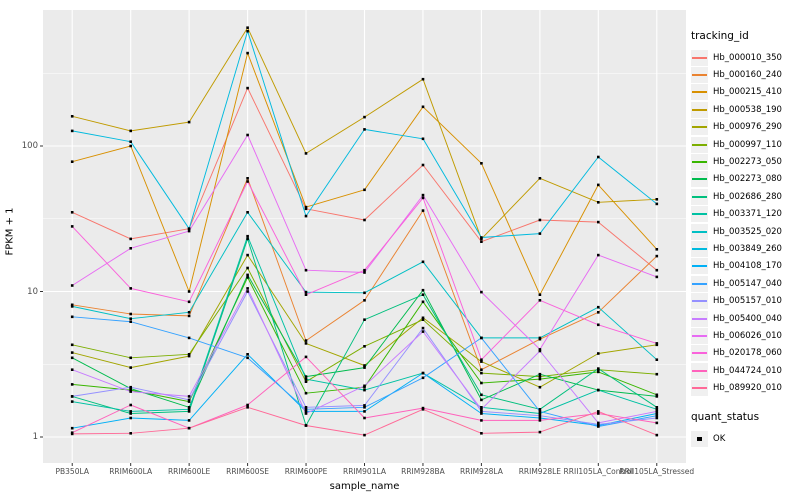 The width and height of the screenshot is (800, 500). I want to click on legend-entry-label: Hb_002273_050, so click(747, 162).